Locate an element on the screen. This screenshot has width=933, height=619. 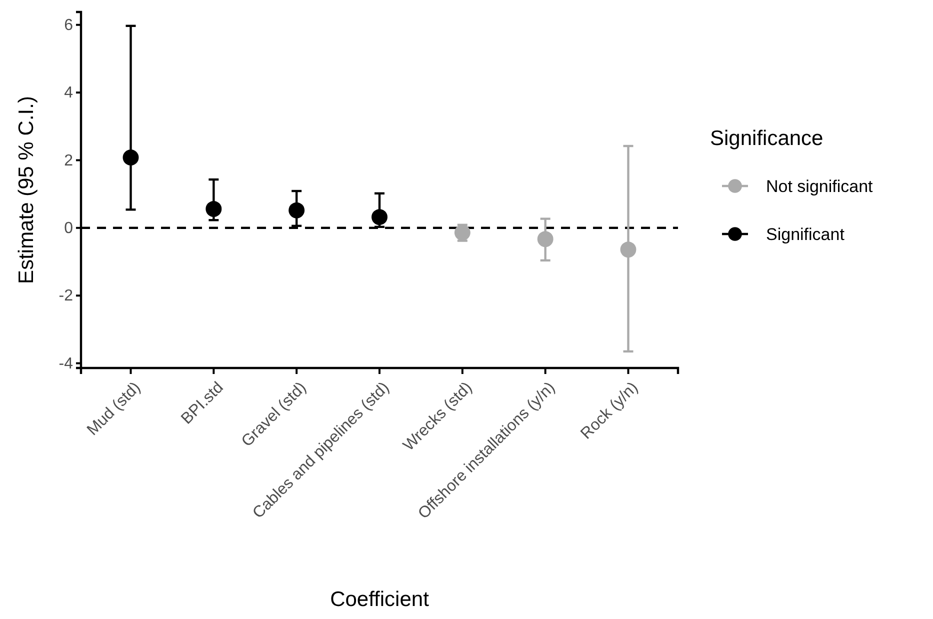
legend-title: Significance is located at coordinates (767, 138).